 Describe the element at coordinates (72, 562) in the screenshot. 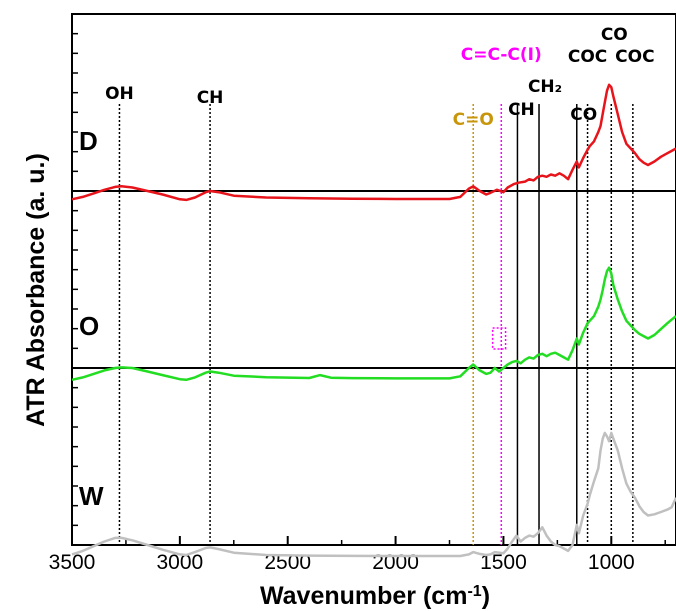

I see `x-tick-label: 3500` at that location.